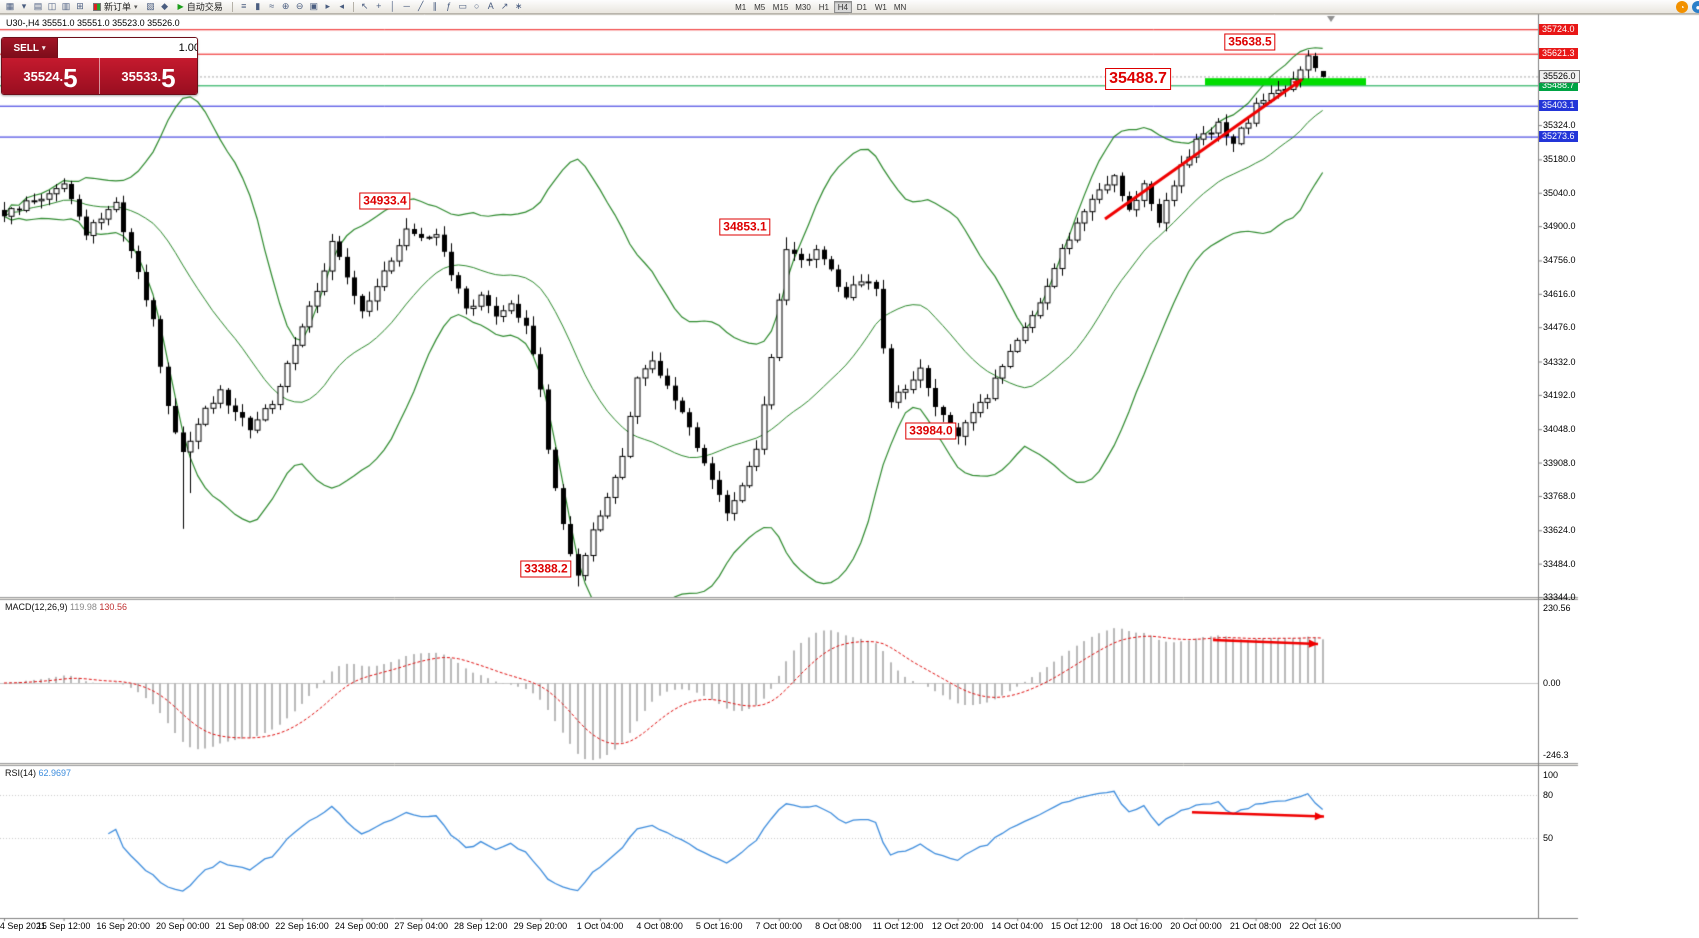  What do you see at coordinates (168, 78) in the screenshot?
I see `buy-price-big: 5` at bounding box center [168, 78].